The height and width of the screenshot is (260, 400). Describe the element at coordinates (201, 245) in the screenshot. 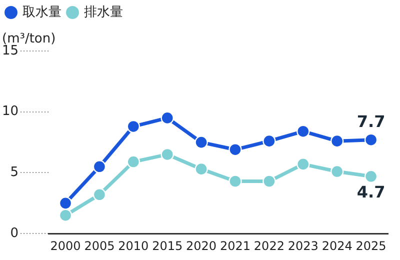

I see `x-tick-label: 2020` at that location.